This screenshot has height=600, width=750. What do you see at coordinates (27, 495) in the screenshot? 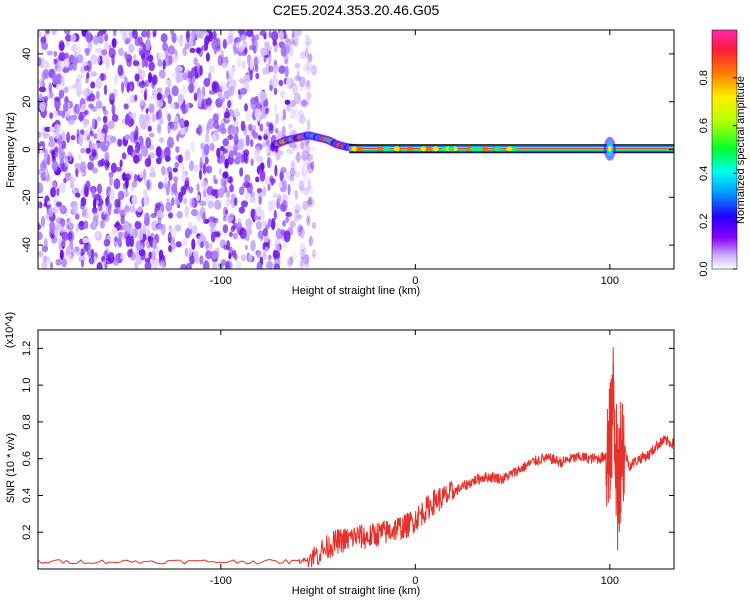
I see `snr-y-tick-label: 0.4` at bounding box center [27, 495].